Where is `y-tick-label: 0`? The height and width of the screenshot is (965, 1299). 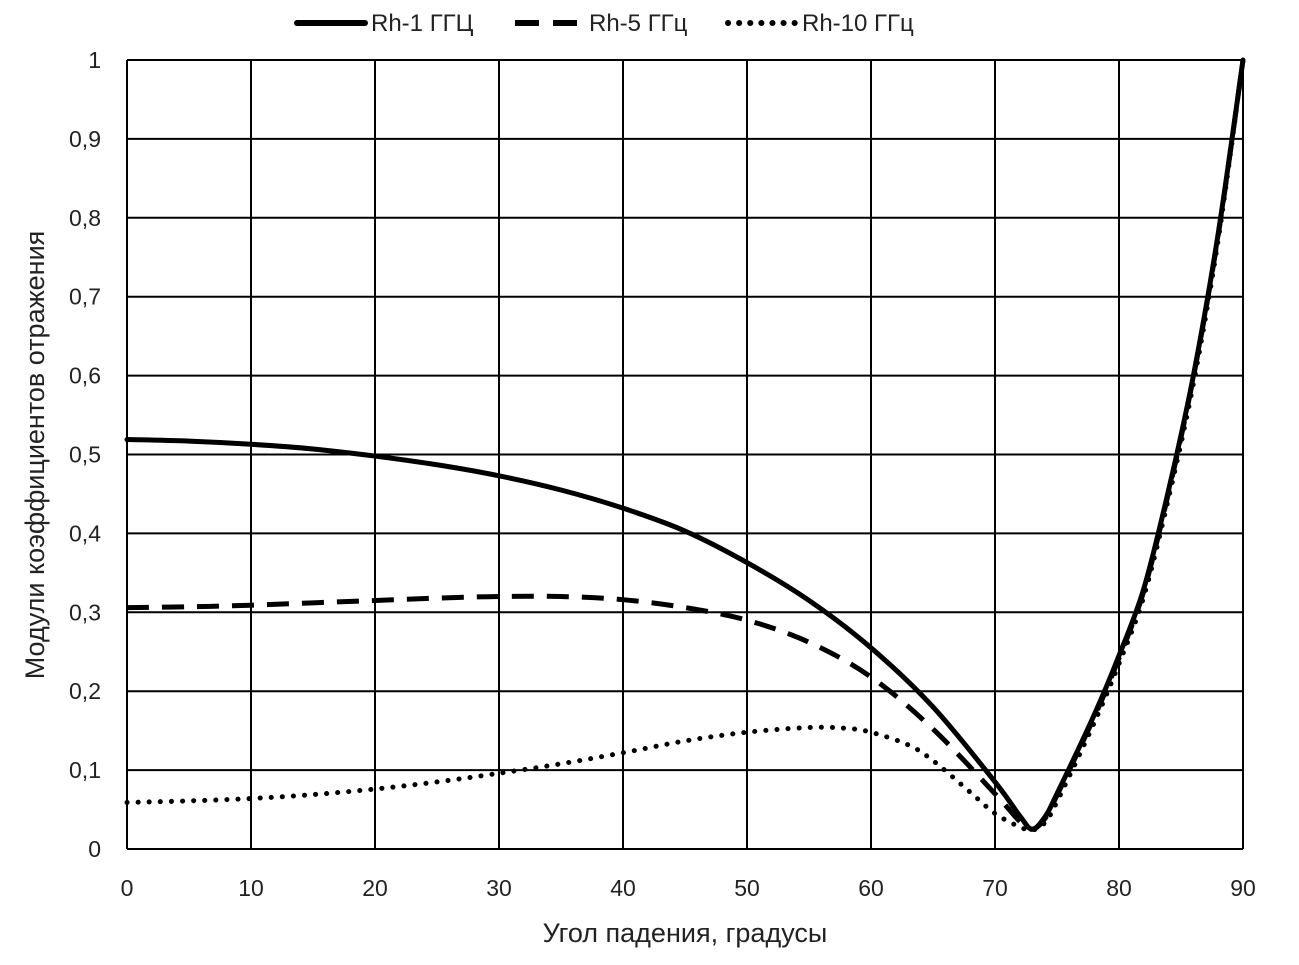 y-tick-label: 0 is located at coordinates (94, 849).